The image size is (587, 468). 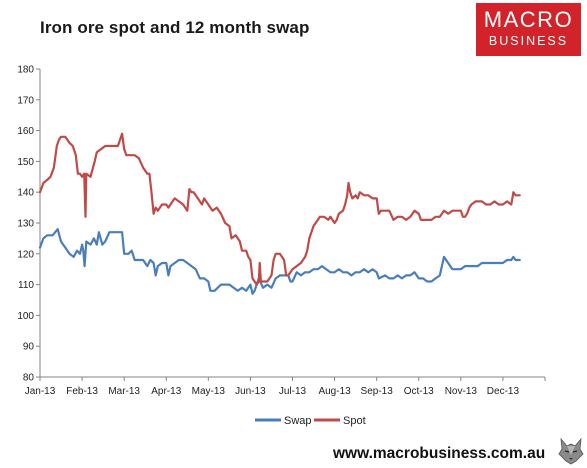 What do you see at coordinates (503, 391) in the screenshot?
I see `x-tick-label: Dec-13` at bounding box center [503, 391].